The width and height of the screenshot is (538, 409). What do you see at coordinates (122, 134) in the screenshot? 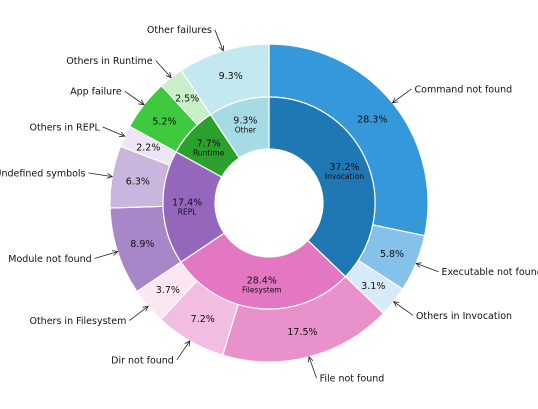
I see `annotation-arrowhead-others-in-repl` at bounding box center [122, 134].